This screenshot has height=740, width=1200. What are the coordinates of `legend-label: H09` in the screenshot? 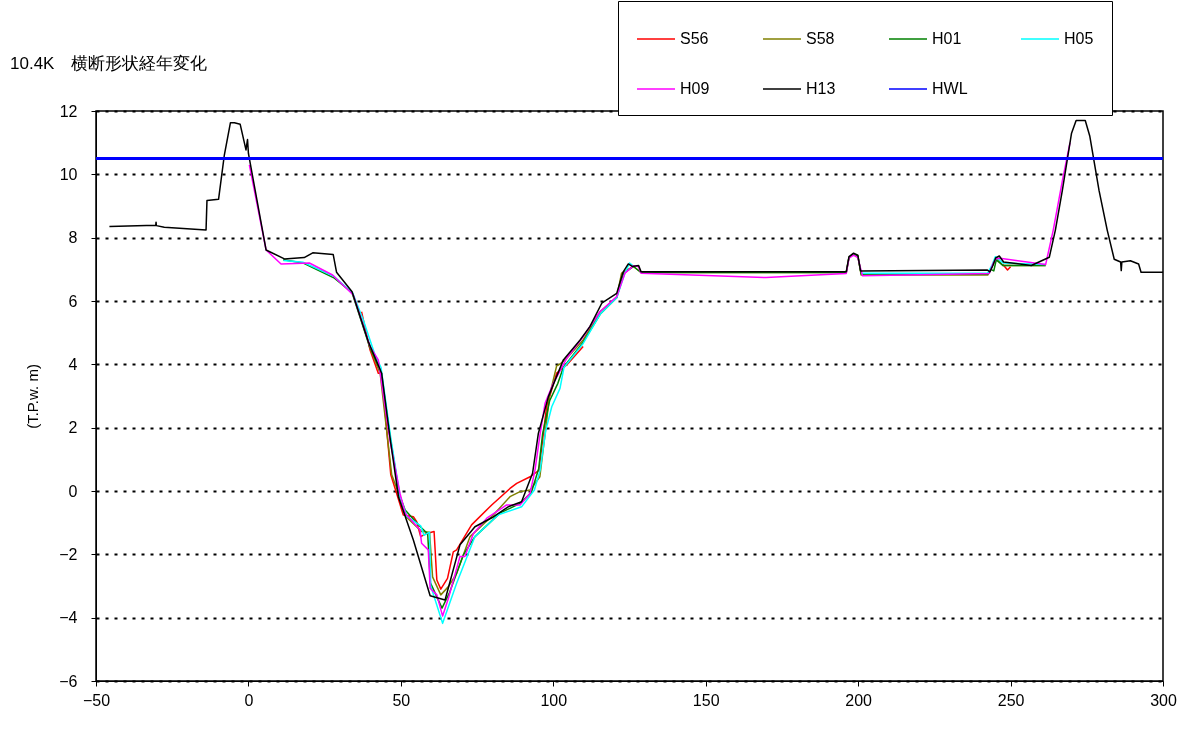 It's located at (695, 88).